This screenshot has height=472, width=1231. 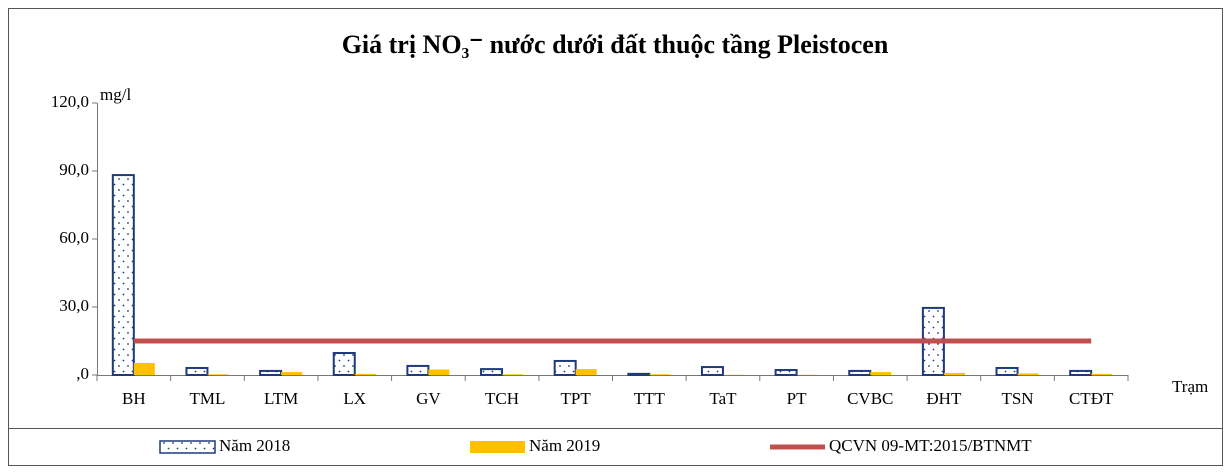 I want to click on x-tick-label: CTĐT, so click(x=1091, y=398).